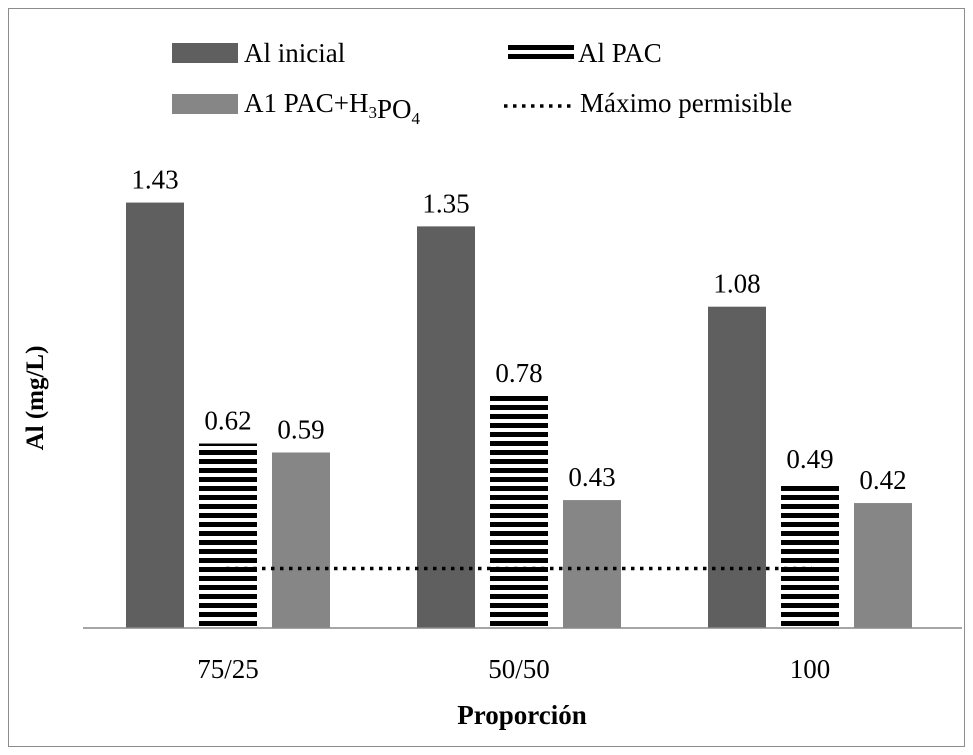 This screenshot has height=755, width=973. What do you see at coordinates (300, 429) in the screenshot?
I see `data-label: 0.59` at bounding box center [300, 429].